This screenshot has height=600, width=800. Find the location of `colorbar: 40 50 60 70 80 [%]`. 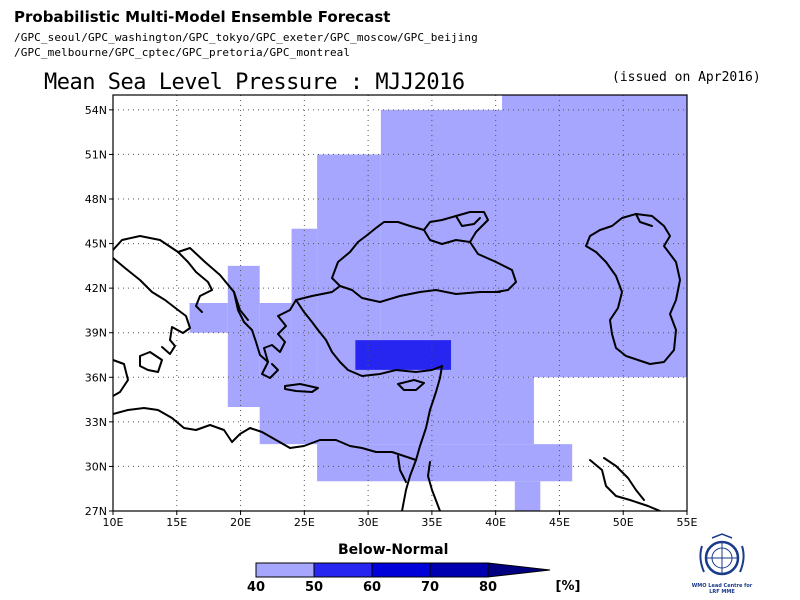

colorbar: 40 50 60 70 80 [%] is located at coordinates (414, 578).